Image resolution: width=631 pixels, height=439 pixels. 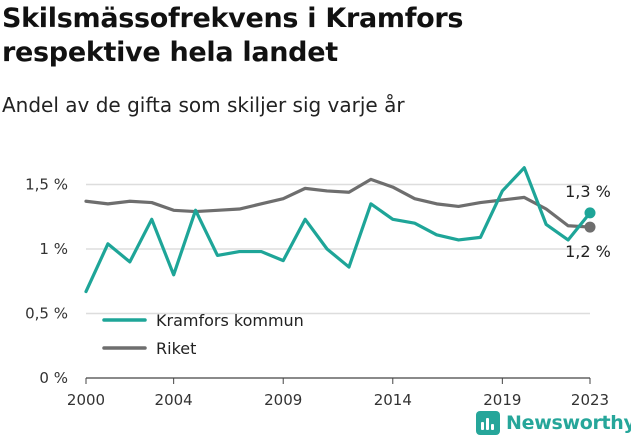 What do you see at coordinates (502, 400) in the screenshot?
I see `x-tick-label: 2019` at bounding box center [502, 400].